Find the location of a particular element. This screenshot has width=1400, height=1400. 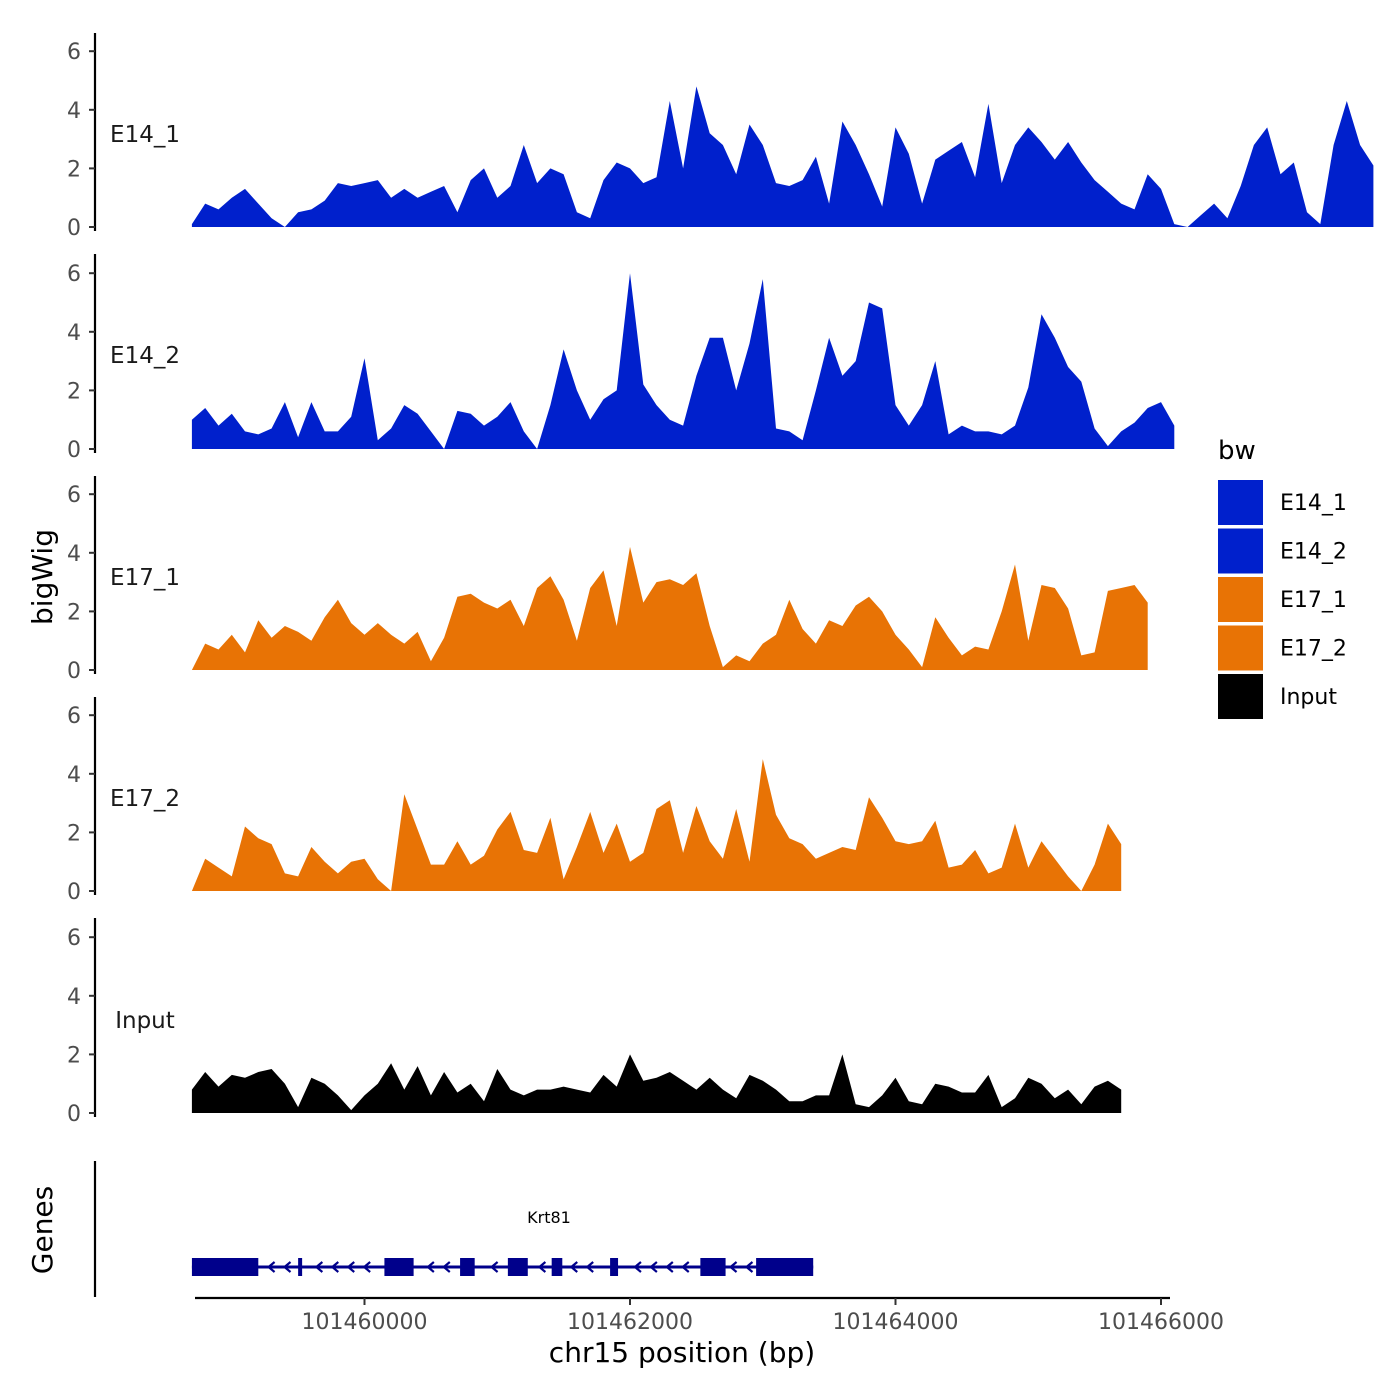

x-tick-label: 101460000 is located at coordinates (365, 1322).